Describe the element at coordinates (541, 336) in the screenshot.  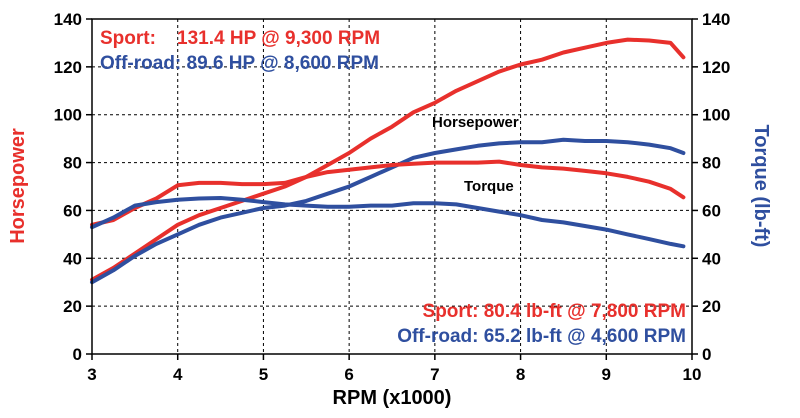
I see `annotation-tq-offroad: Off-road: 65.2 lb-ft @ 4,600 RPM` at that location.